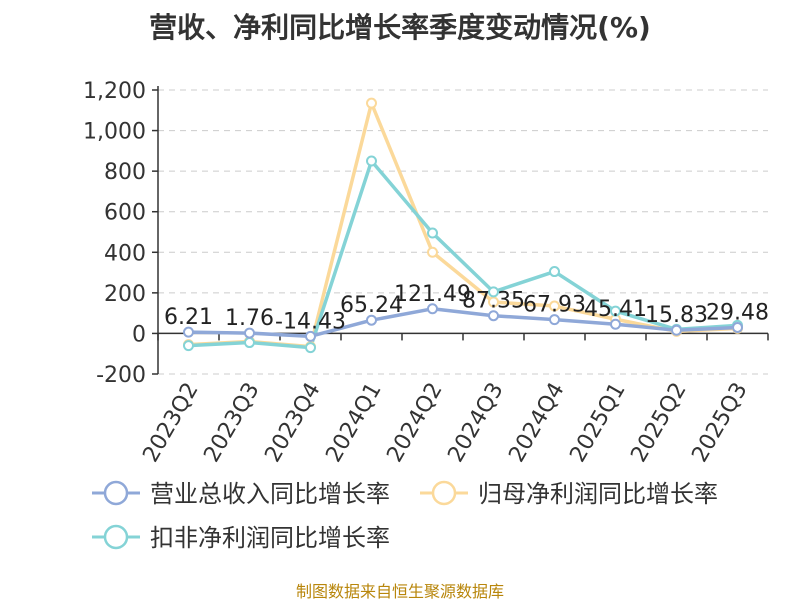 Image resolution: width=800 pixels, height=602 pixels. Describe the element at coordinates (270, 538) in the screenshot. I see `legend-label: 扣非净利润同比增长率` at that location.